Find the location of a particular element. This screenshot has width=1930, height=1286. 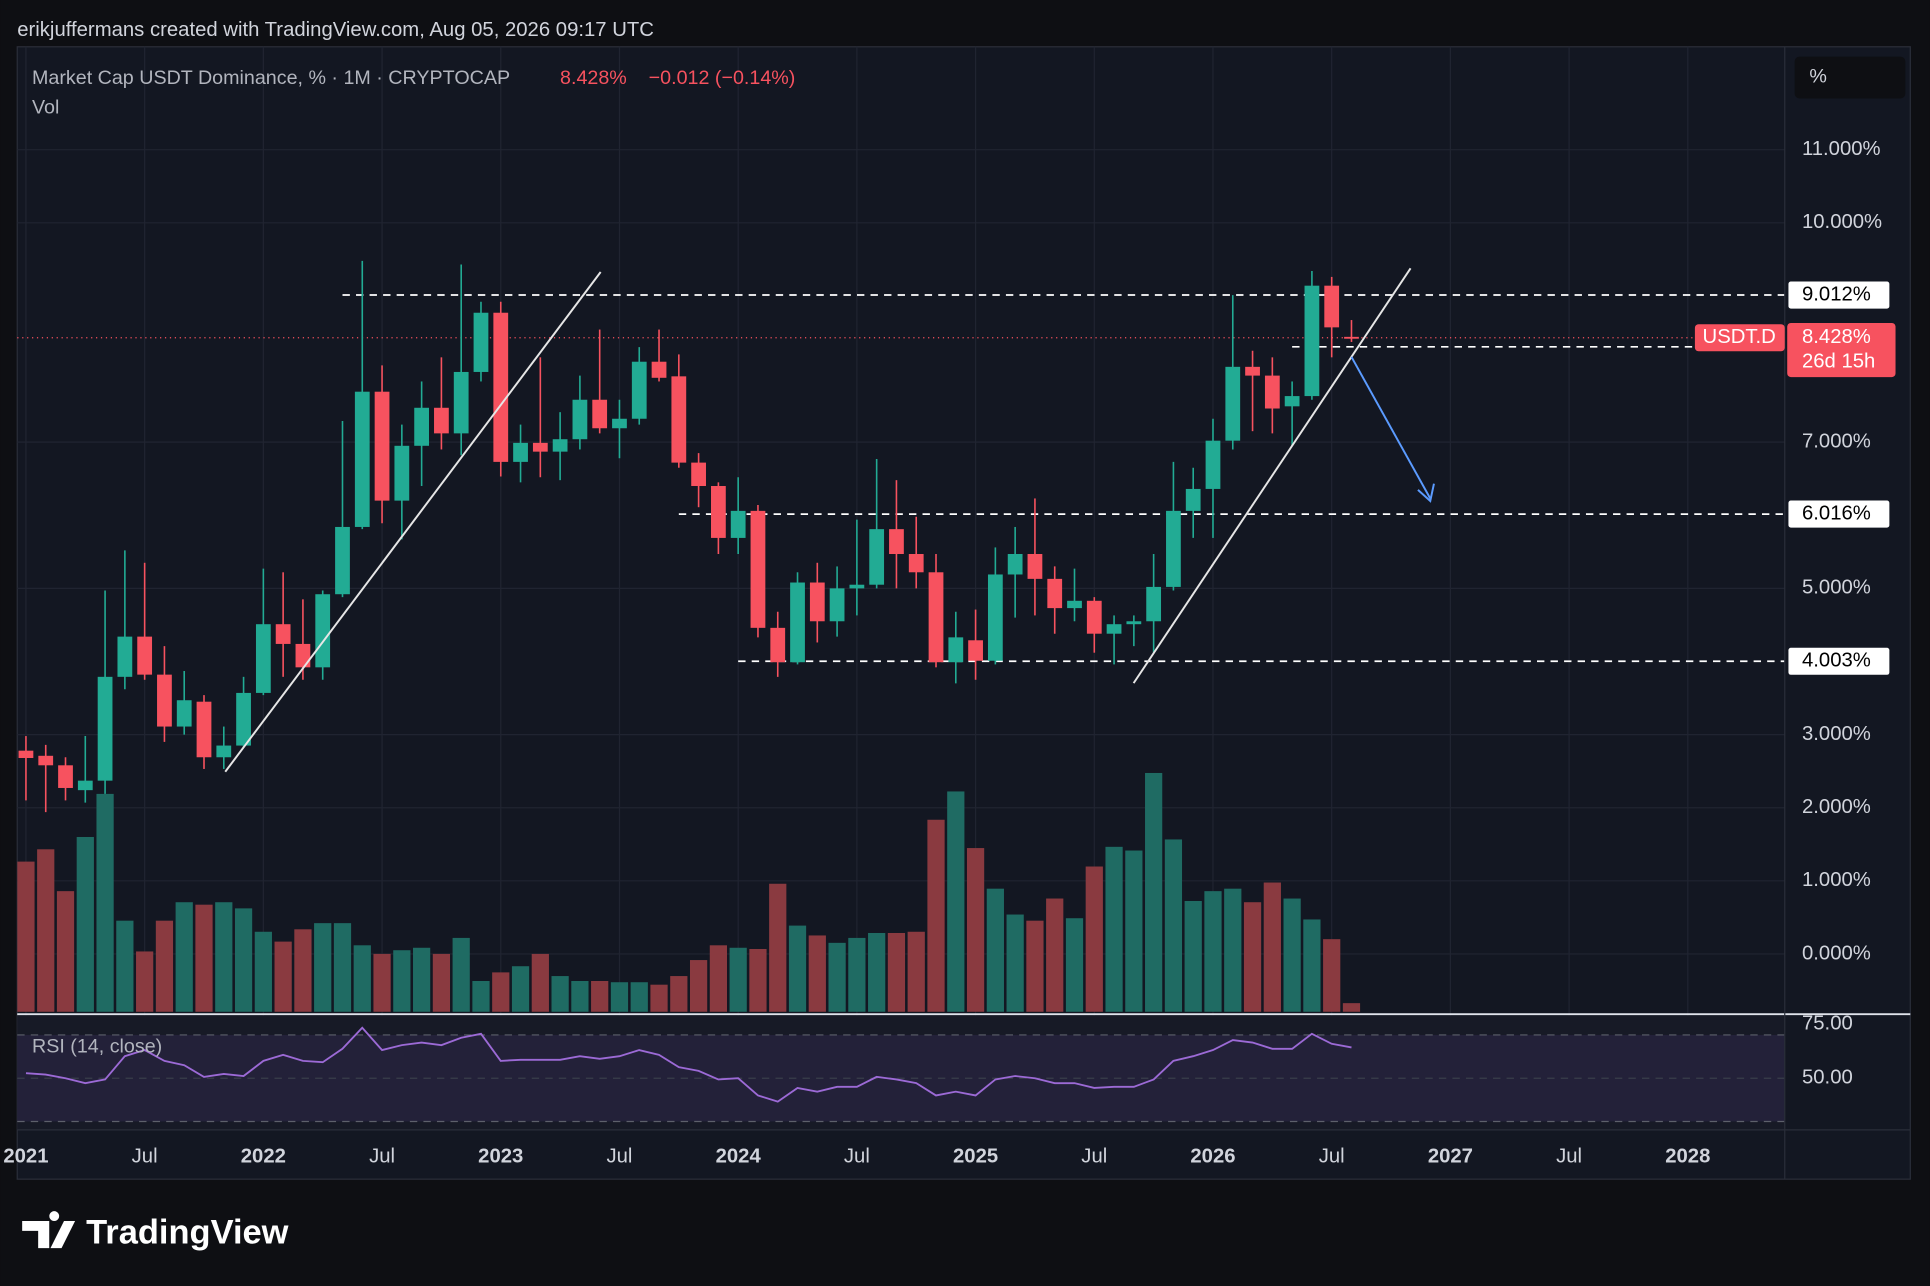

level-label: 4.003% is located at coordinates (1836, 661).